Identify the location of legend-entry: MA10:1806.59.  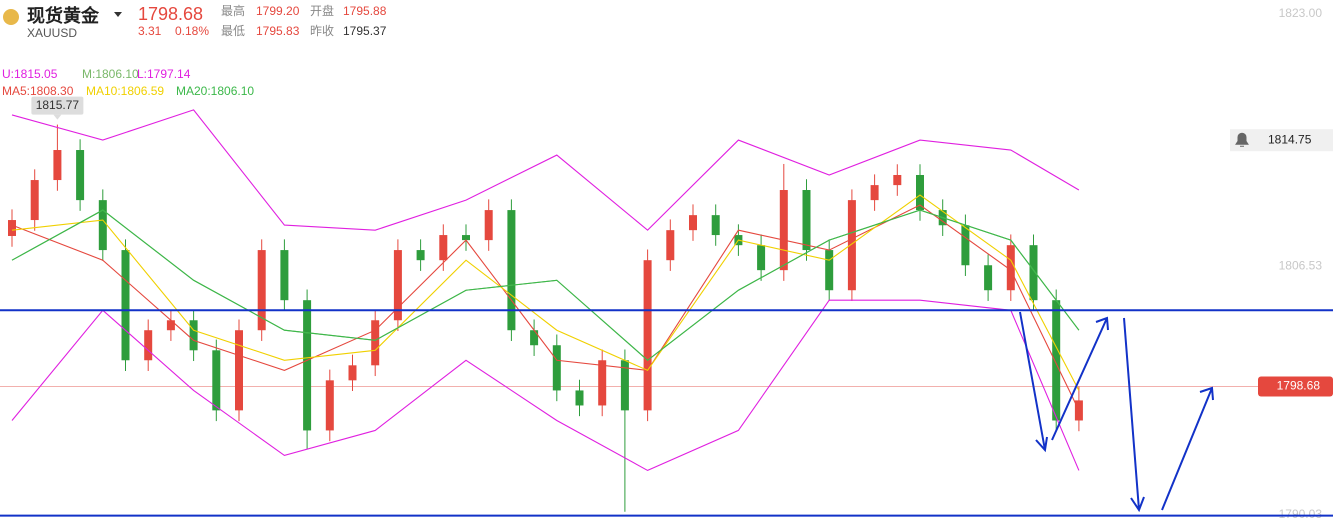
(125, 91).